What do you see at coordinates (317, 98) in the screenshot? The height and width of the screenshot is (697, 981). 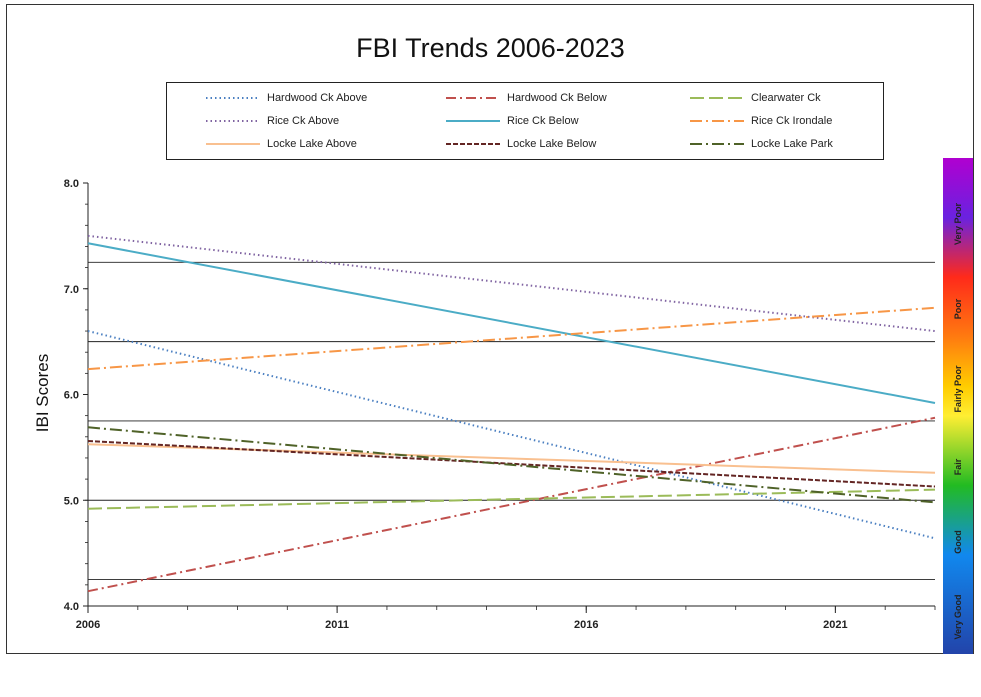 I see `legend-label: Hardwood Ck Above` at bounding box center [317, 98].